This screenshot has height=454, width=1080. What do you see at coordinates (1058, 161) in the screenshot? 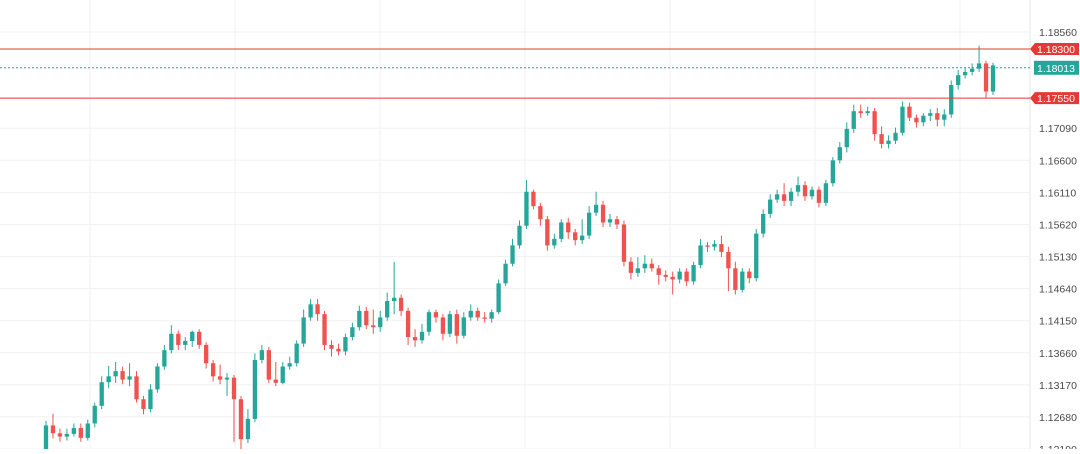
I see `y-tick-label: 1.16600` at bounding box center [1058, 161].